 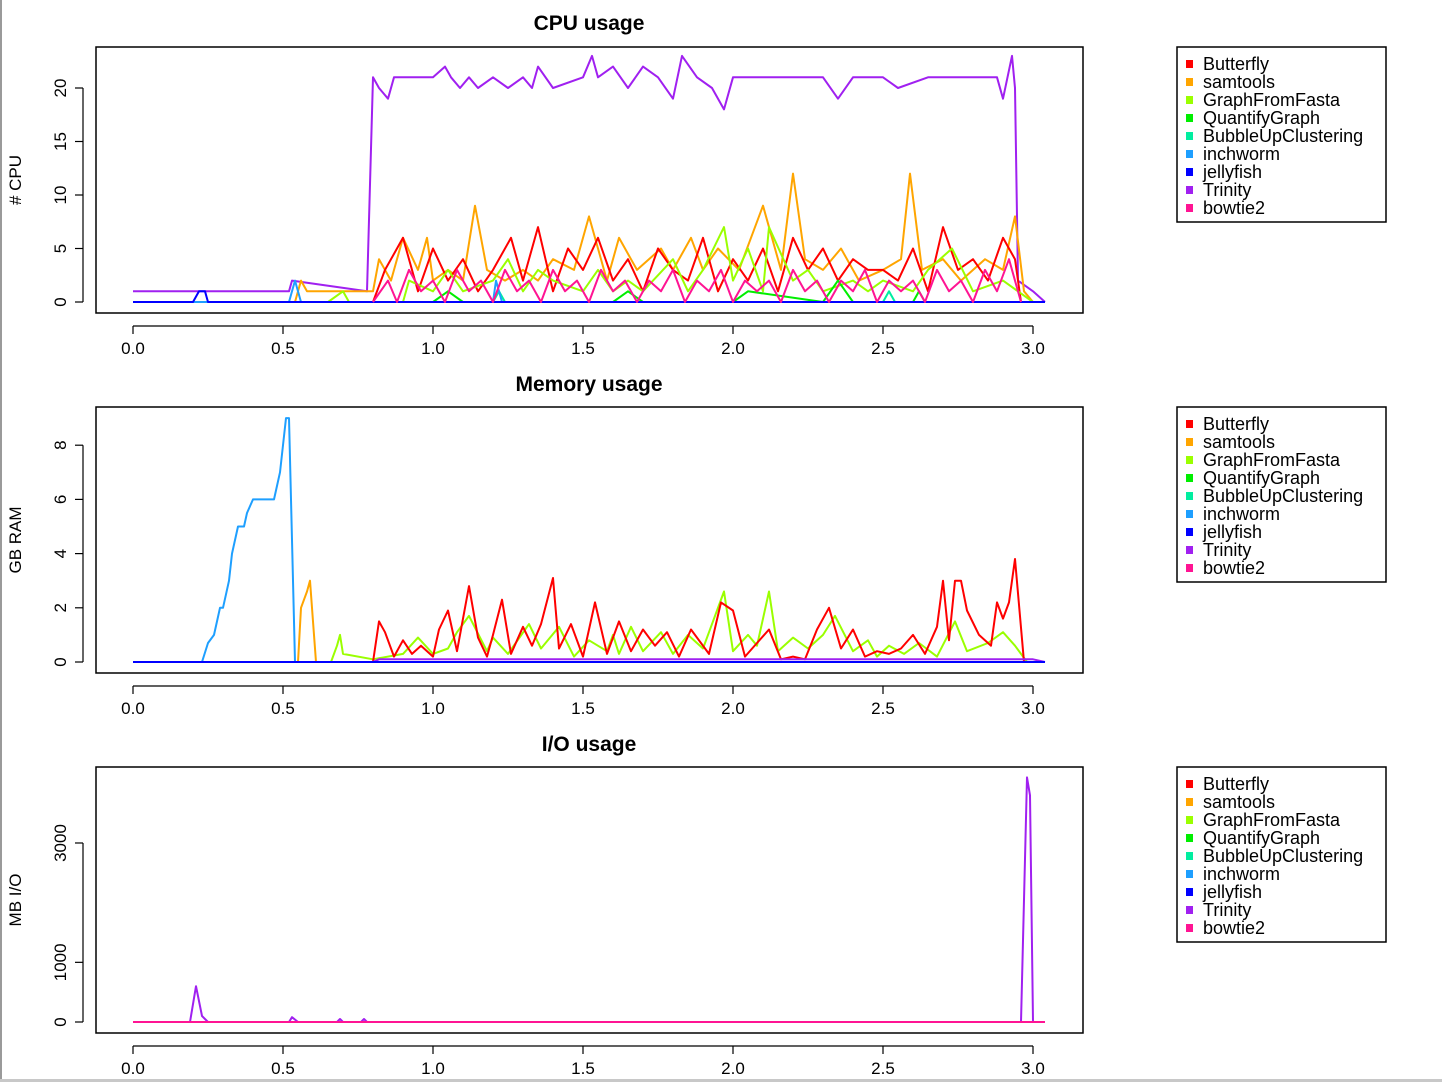 What do you see at coordinates (60, 248) in the screenshot?
I see `y-tick-label: 5` at bounding box center [60, 248].